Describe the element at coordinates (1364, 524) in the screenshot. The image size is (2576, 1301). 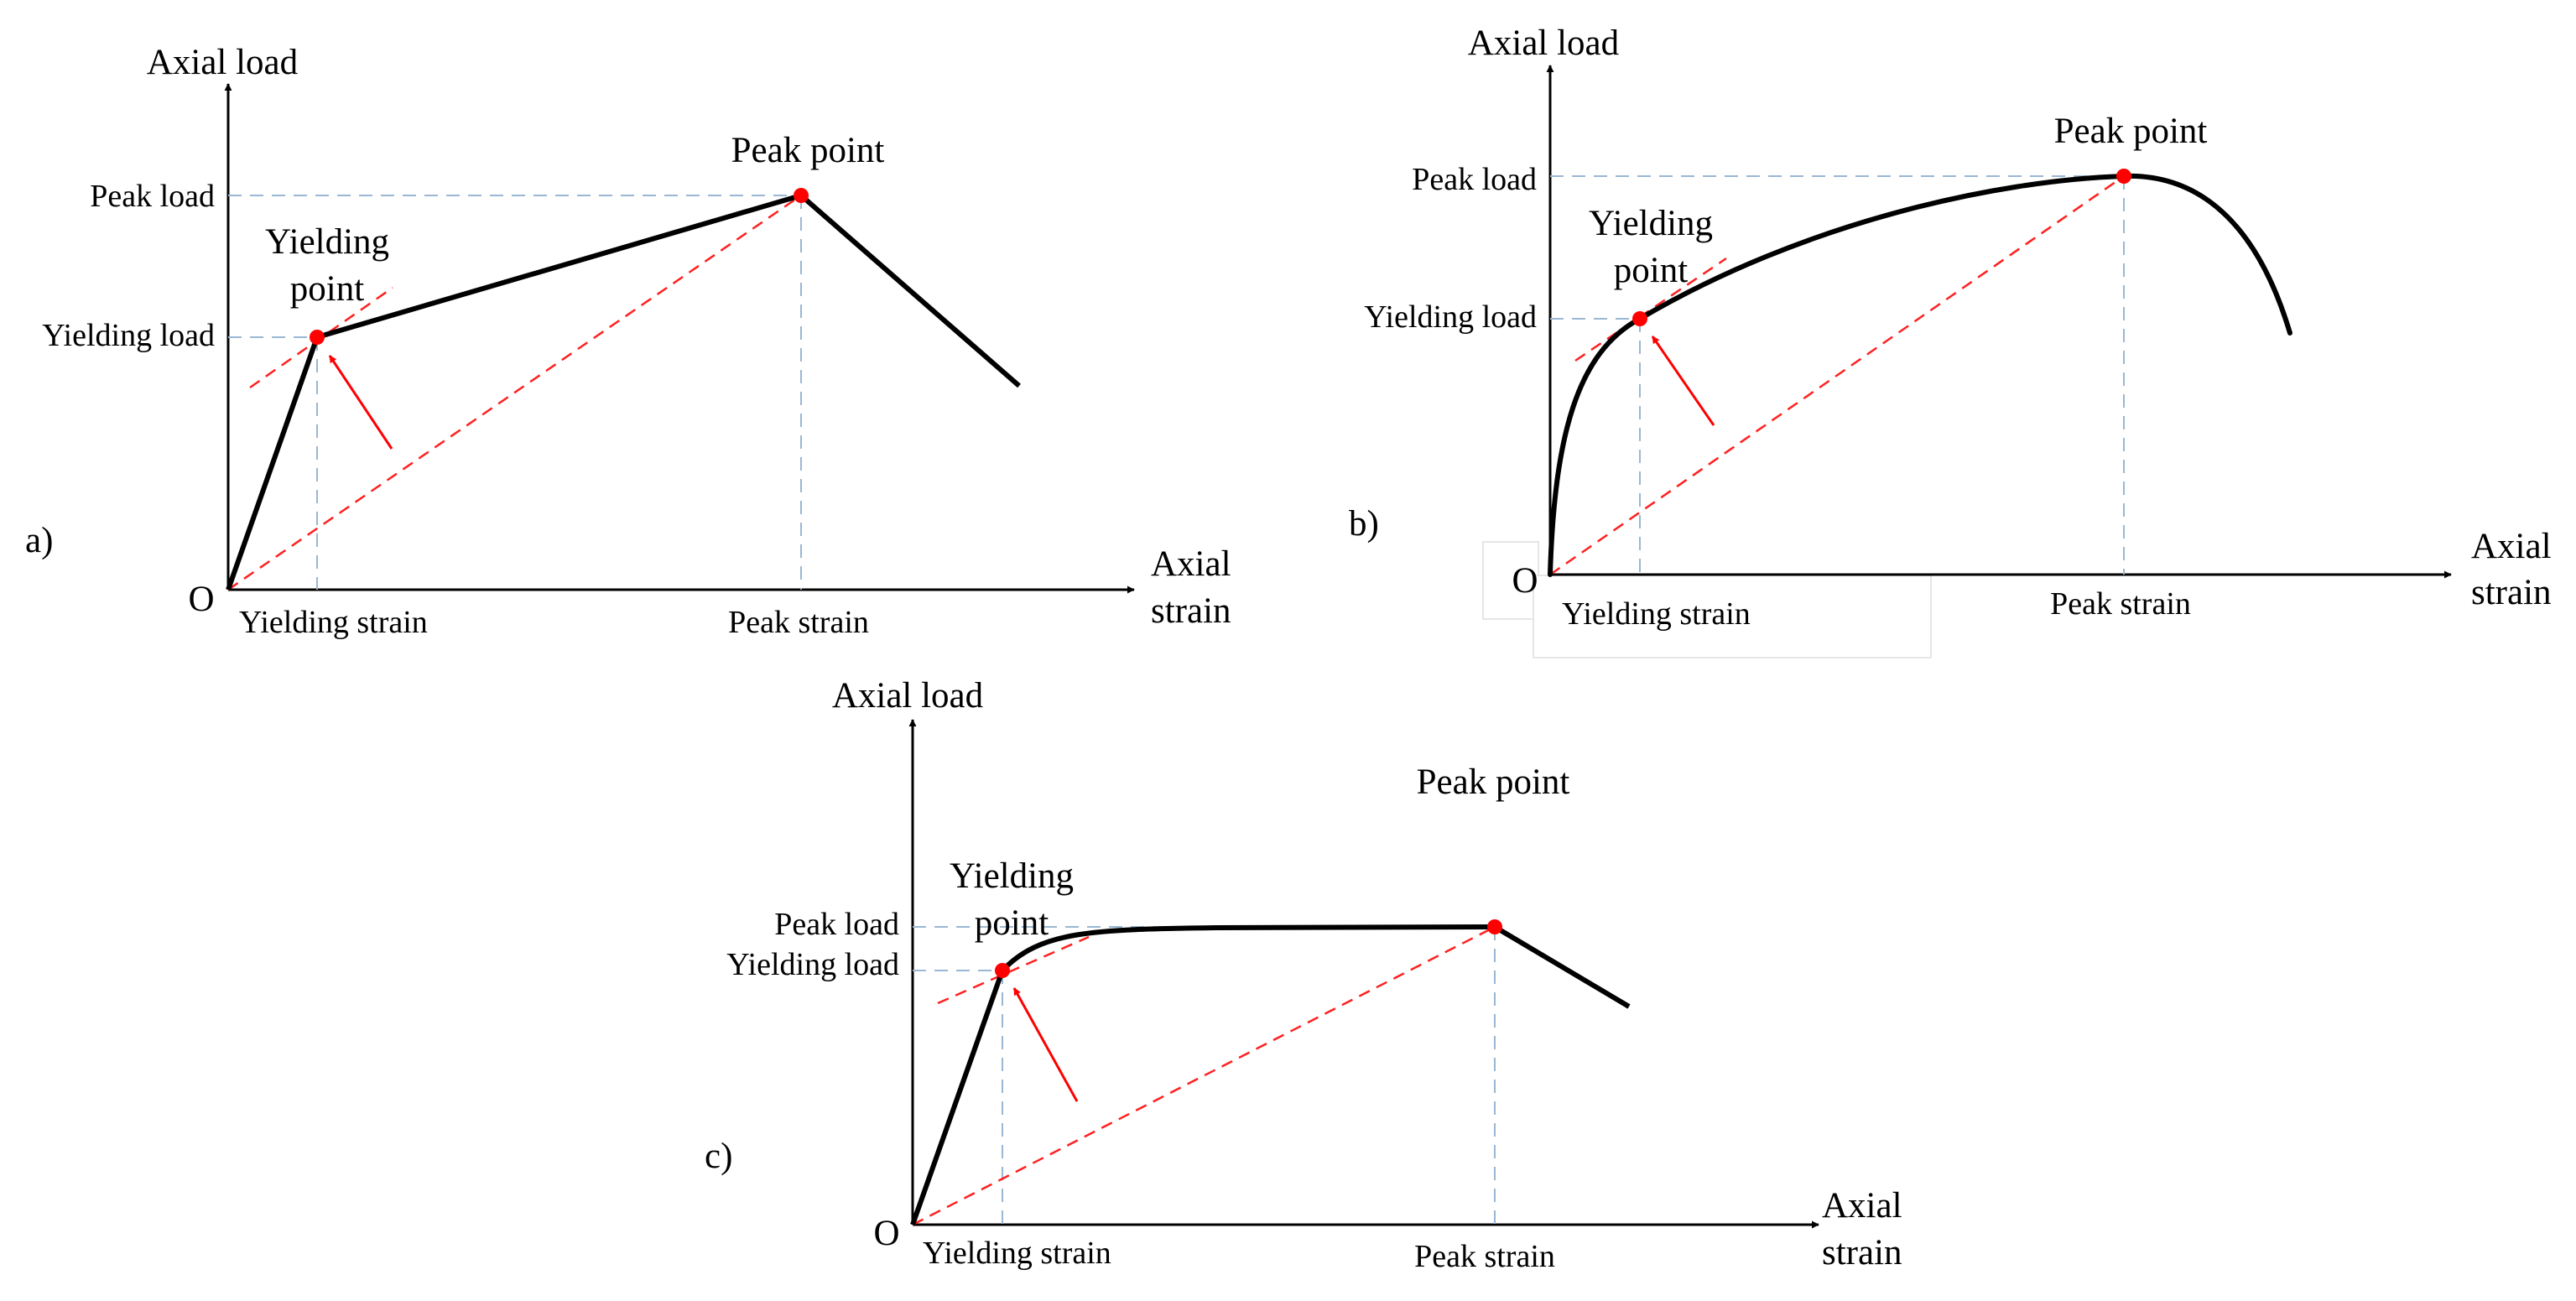
I see `panel-tag: b)` at that location.